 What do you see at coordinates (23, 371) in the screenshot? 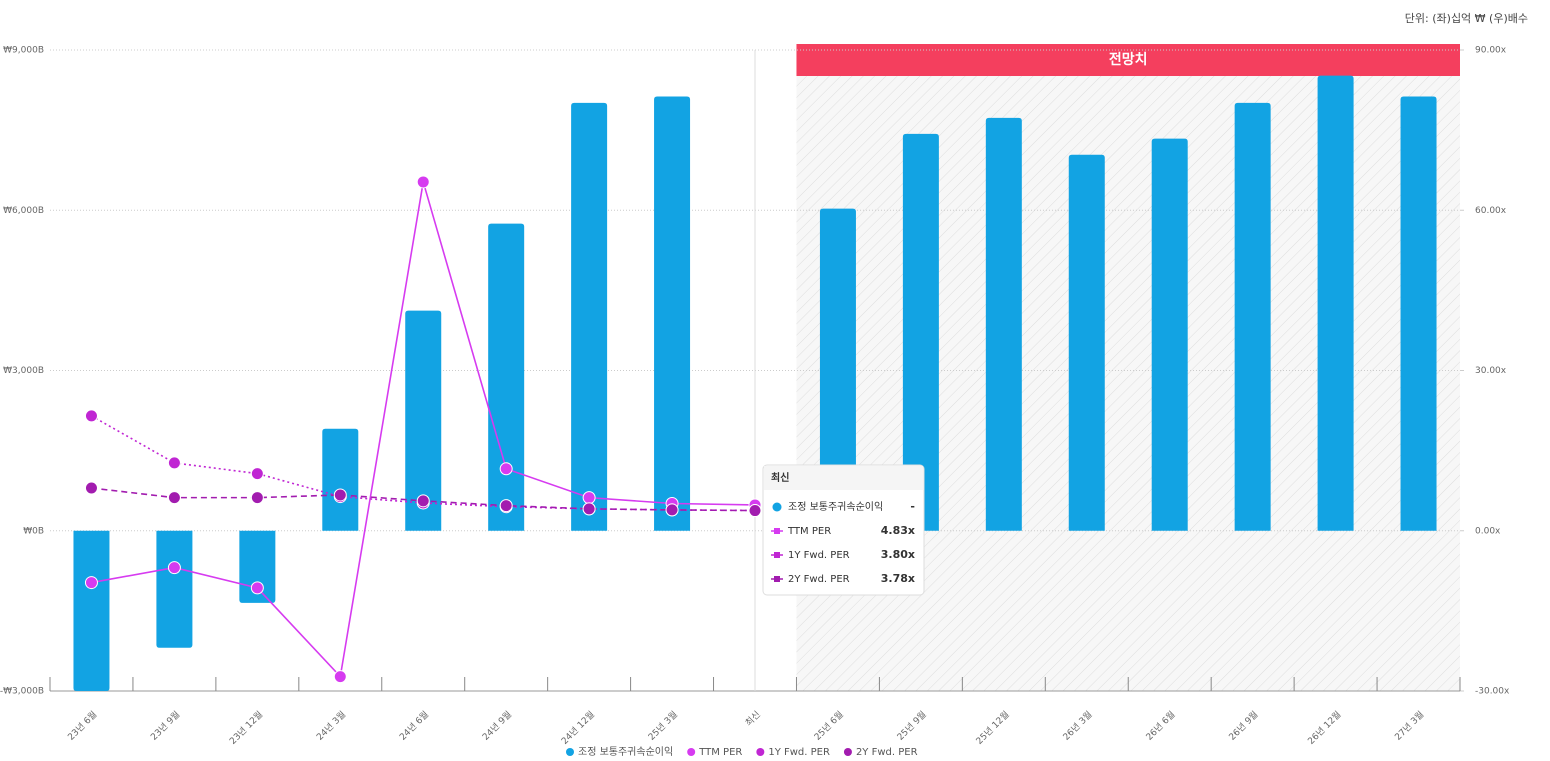
I see `y-tick-label: ₩3,000B` at bounding box center [23, 371].